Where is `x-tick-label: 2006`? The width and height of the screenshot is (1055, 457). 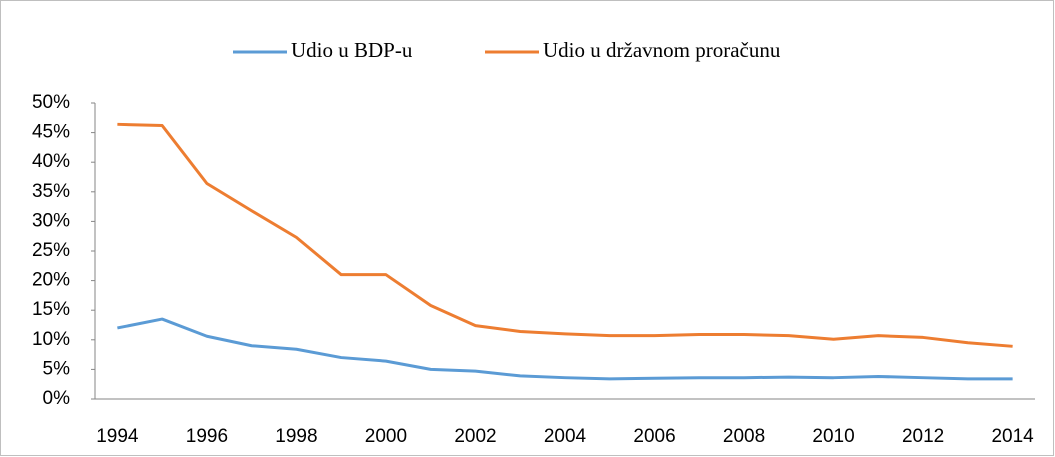 x-tick-label: 2006 is located at coordinates (654, 436).